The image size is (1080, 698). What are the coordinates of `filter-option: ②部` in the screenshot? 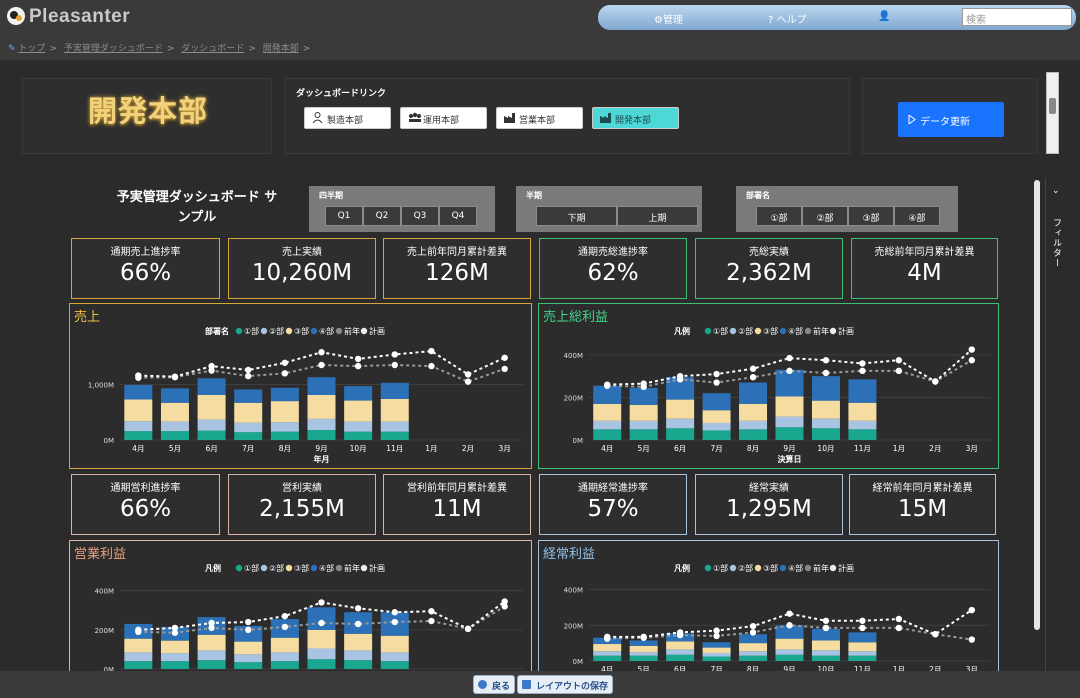 It's located at (825, 216).